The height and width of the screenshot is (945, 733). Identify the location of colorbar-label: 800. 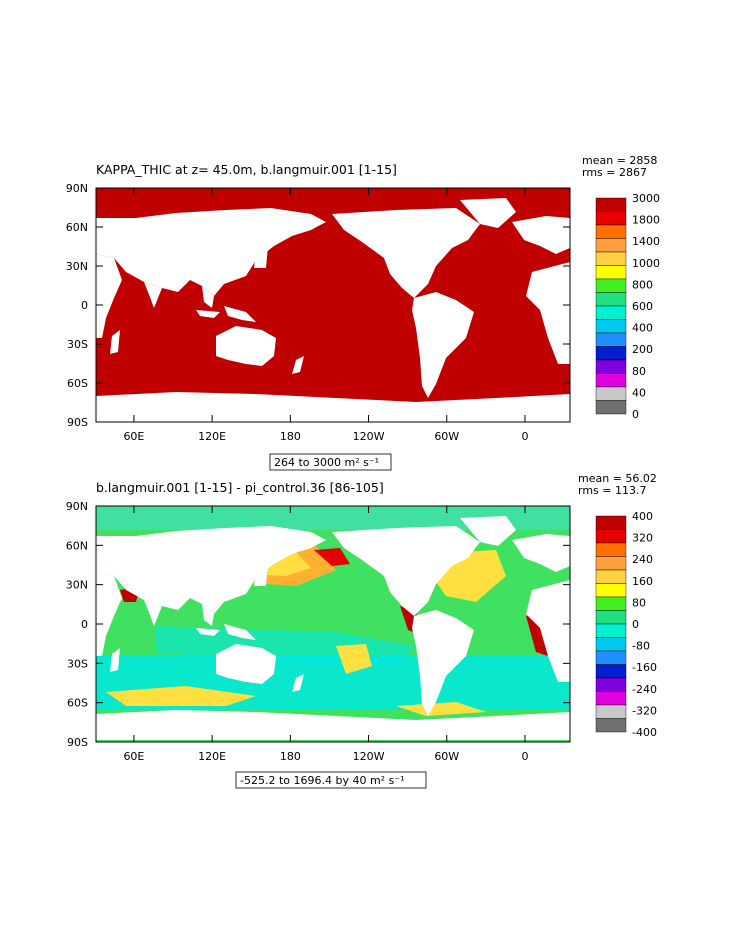
(642, 284).